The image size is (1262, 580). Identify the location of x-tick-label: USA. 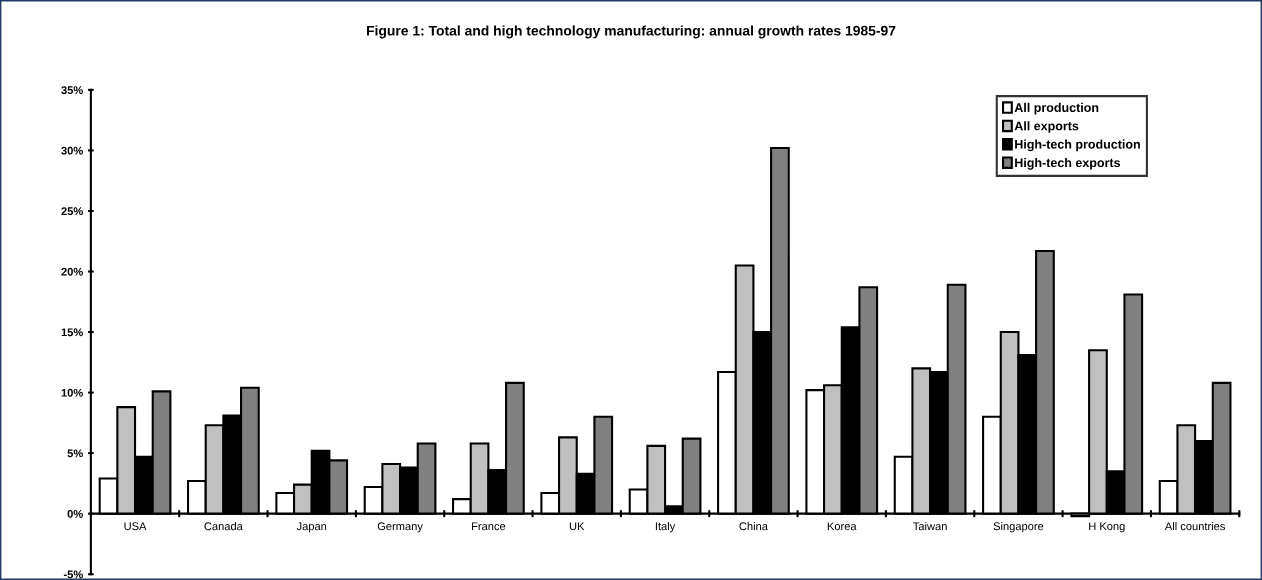
(135, 526).